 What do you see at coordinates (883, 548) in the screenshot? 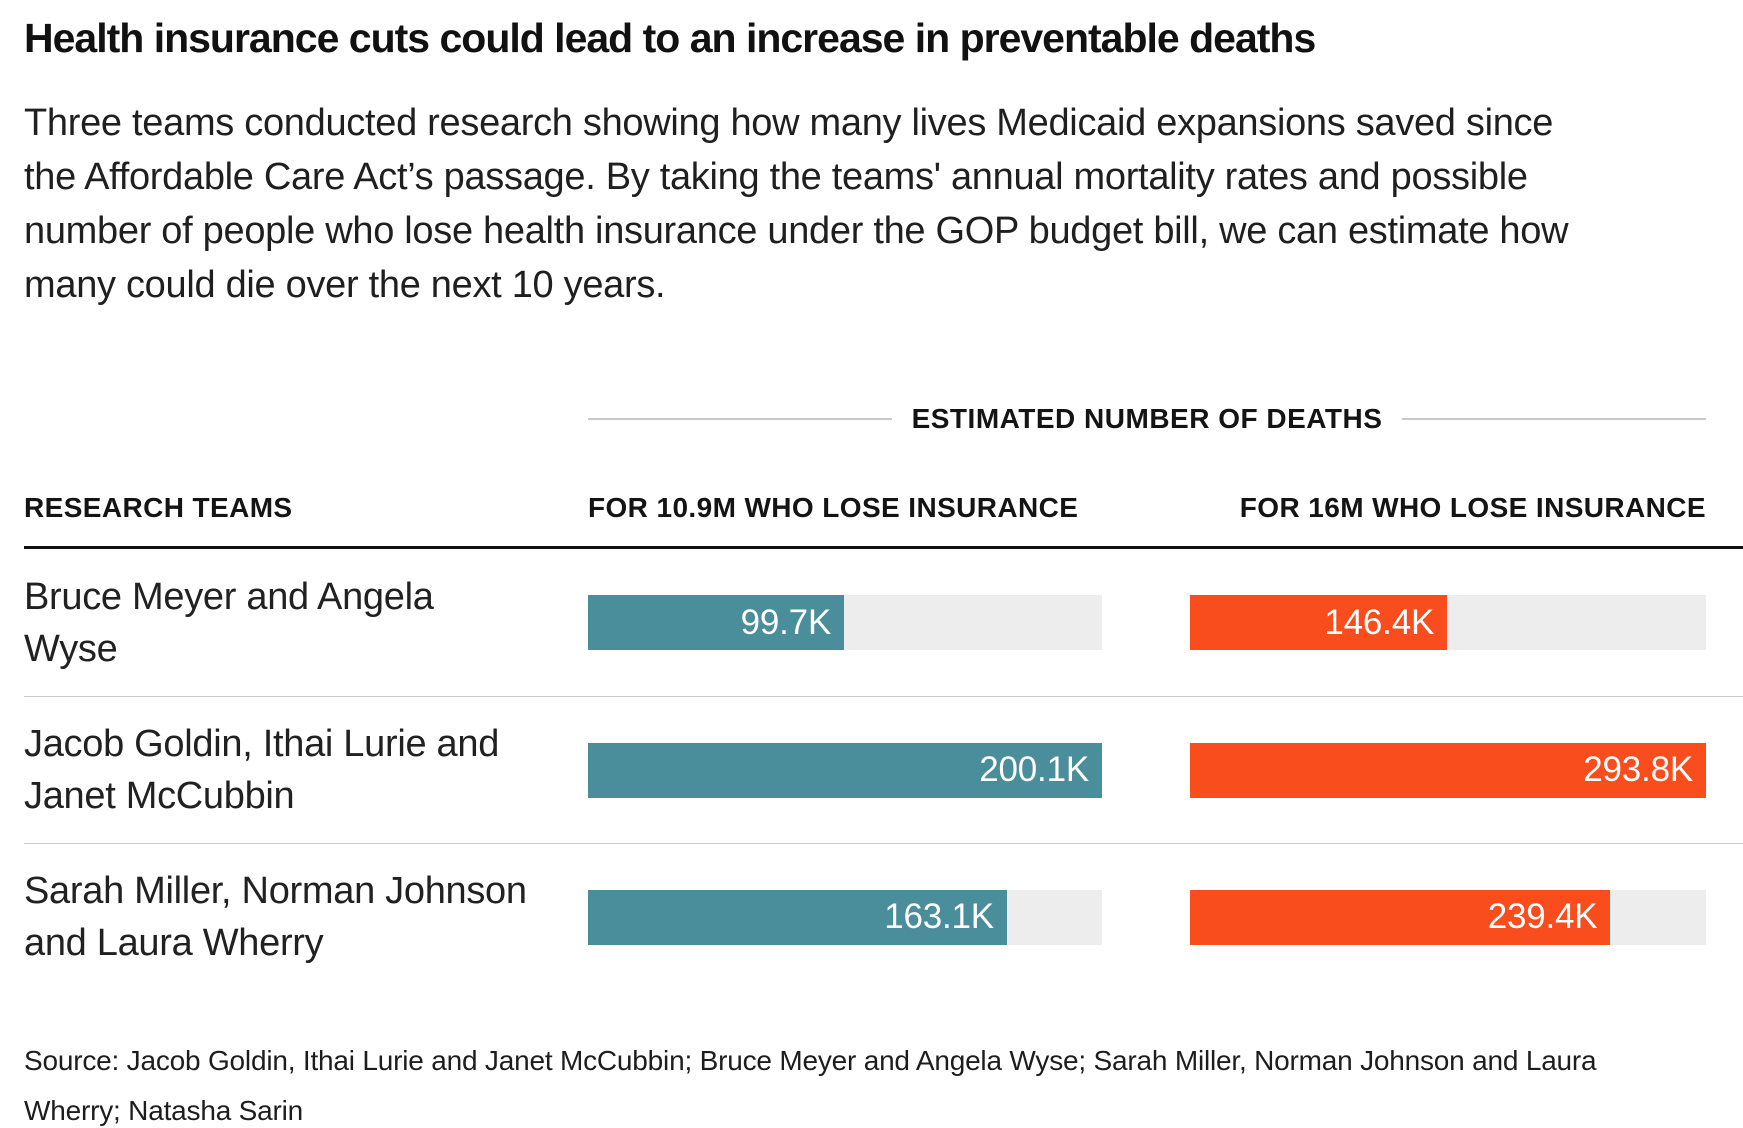
I see `header-rule` at bounding box center [883, 548].